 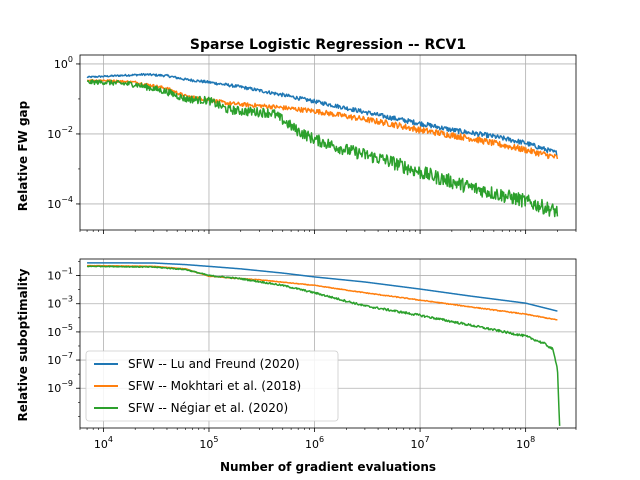 I want to click on x-tick-label-2: 10⁶, so click(x=314, y=443).